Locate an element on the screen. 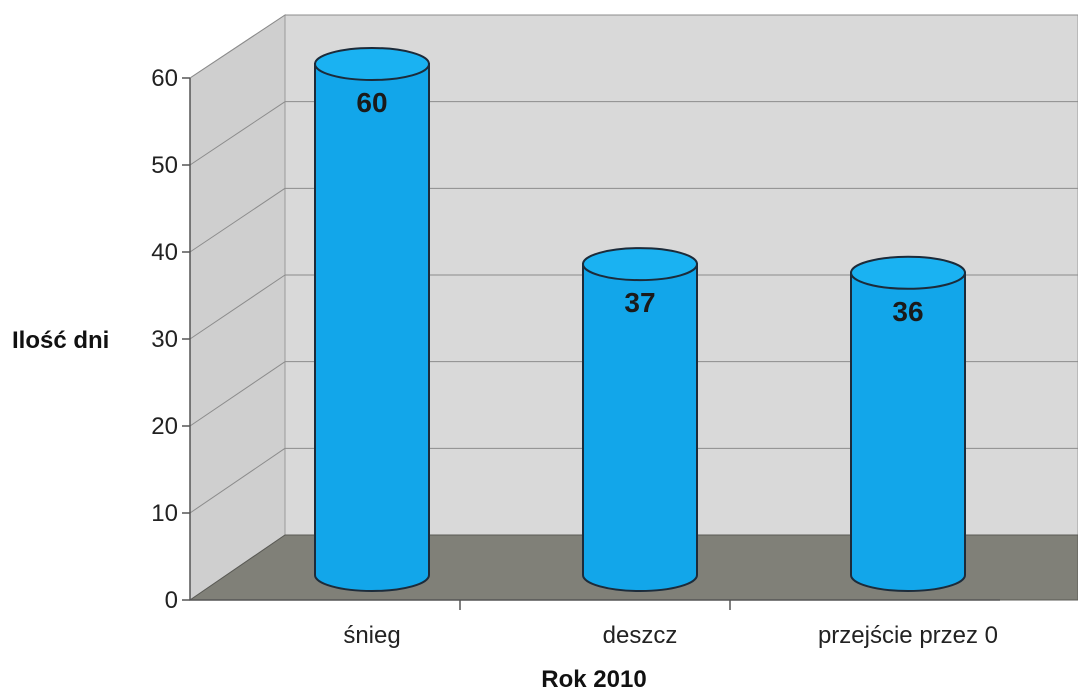 This screenshot has height=691, width=1078. y-tick-label: 30 is located at coordinates (164, 339).